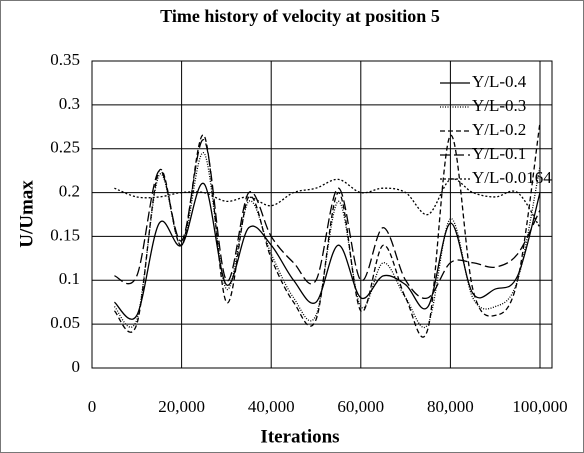 The height and width of the screenshot is (453, 584). Describe the element at coordinates (65, 234) in the screenshot. I see `y-tick-label: 0.15` at that location.